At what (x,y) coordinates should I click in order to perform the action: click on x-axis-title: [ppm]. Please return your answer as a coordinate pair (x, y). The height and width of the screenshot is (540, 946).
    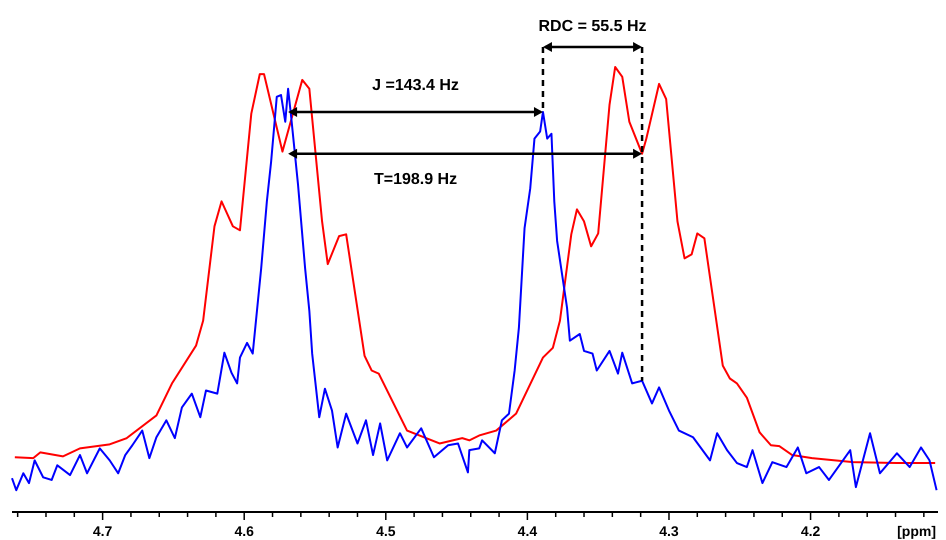
    Looking at the image, I should click on (916, 531).